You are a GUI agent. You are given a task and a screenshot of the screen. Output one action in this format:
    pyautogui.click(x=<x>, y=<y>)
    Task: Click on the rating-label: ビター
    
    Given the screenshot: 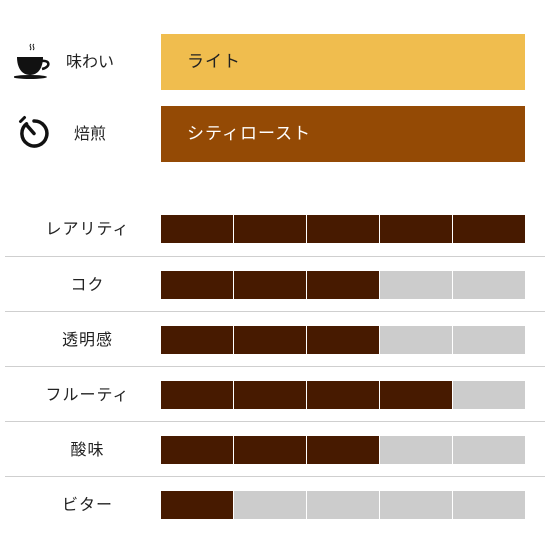 What is the action you would take?
    pyautogui.click(x=87, y=504)
    